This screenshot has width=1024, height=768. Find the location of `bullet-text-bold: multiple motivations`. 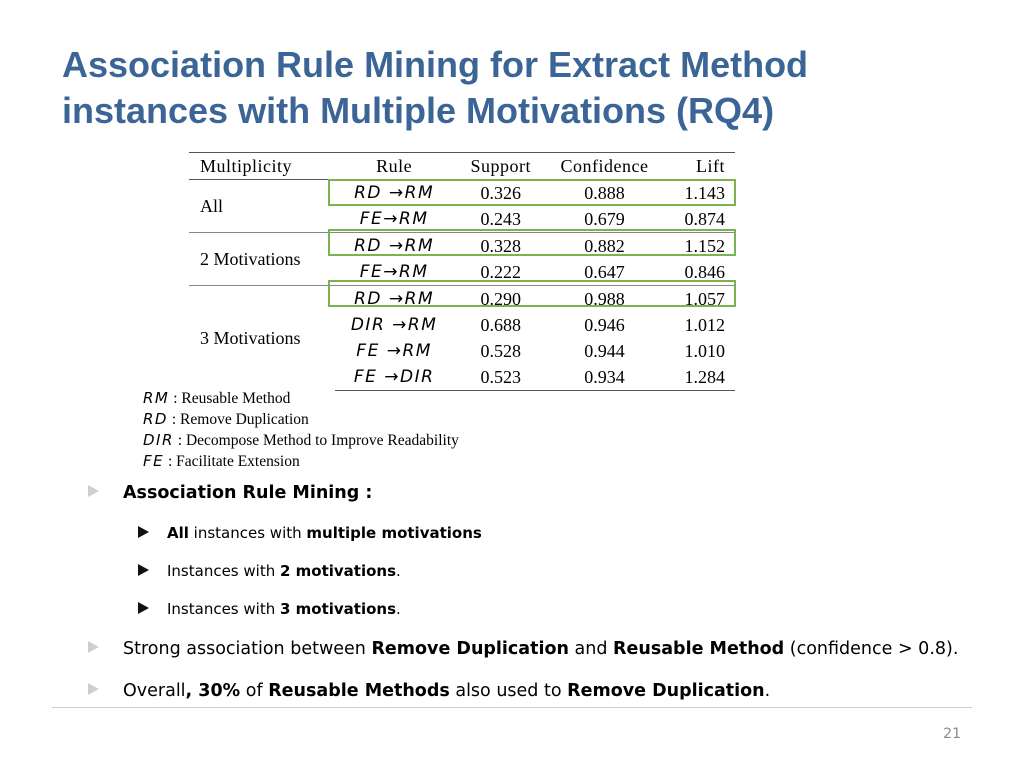

bullet-text-bold: multiple motivations is located at coordinates (394, 533).